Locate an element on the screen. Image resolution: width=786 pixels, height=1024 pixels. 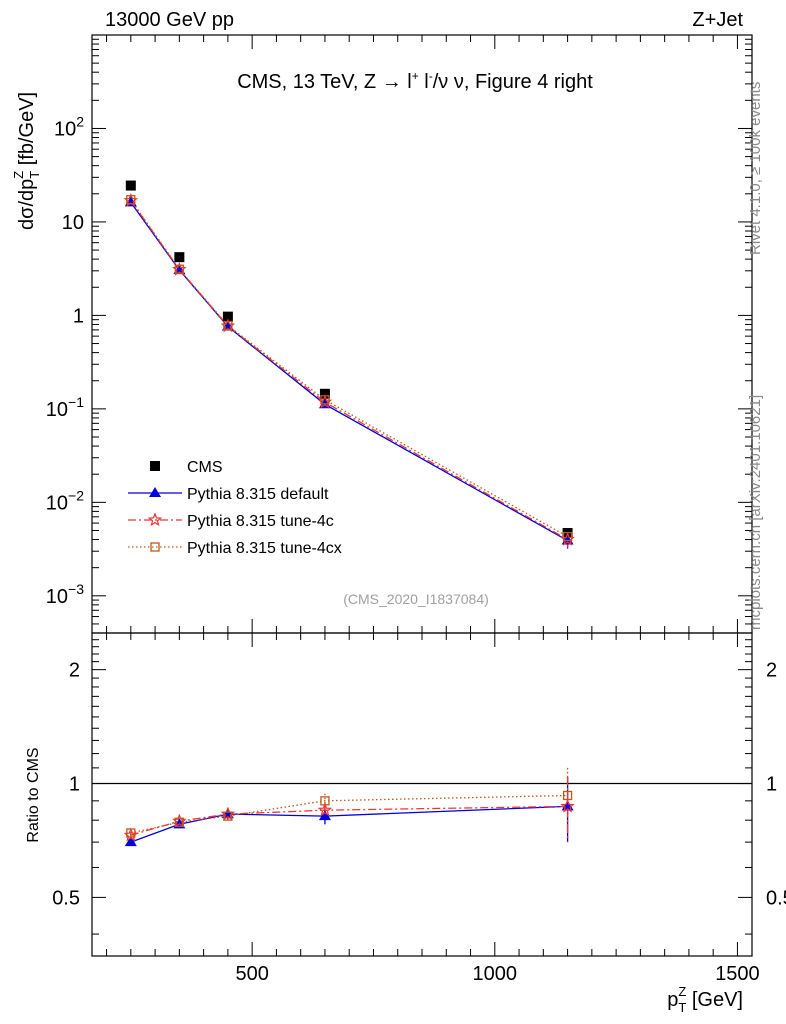
ratio-series-layer is located at coordinates (422, 807).